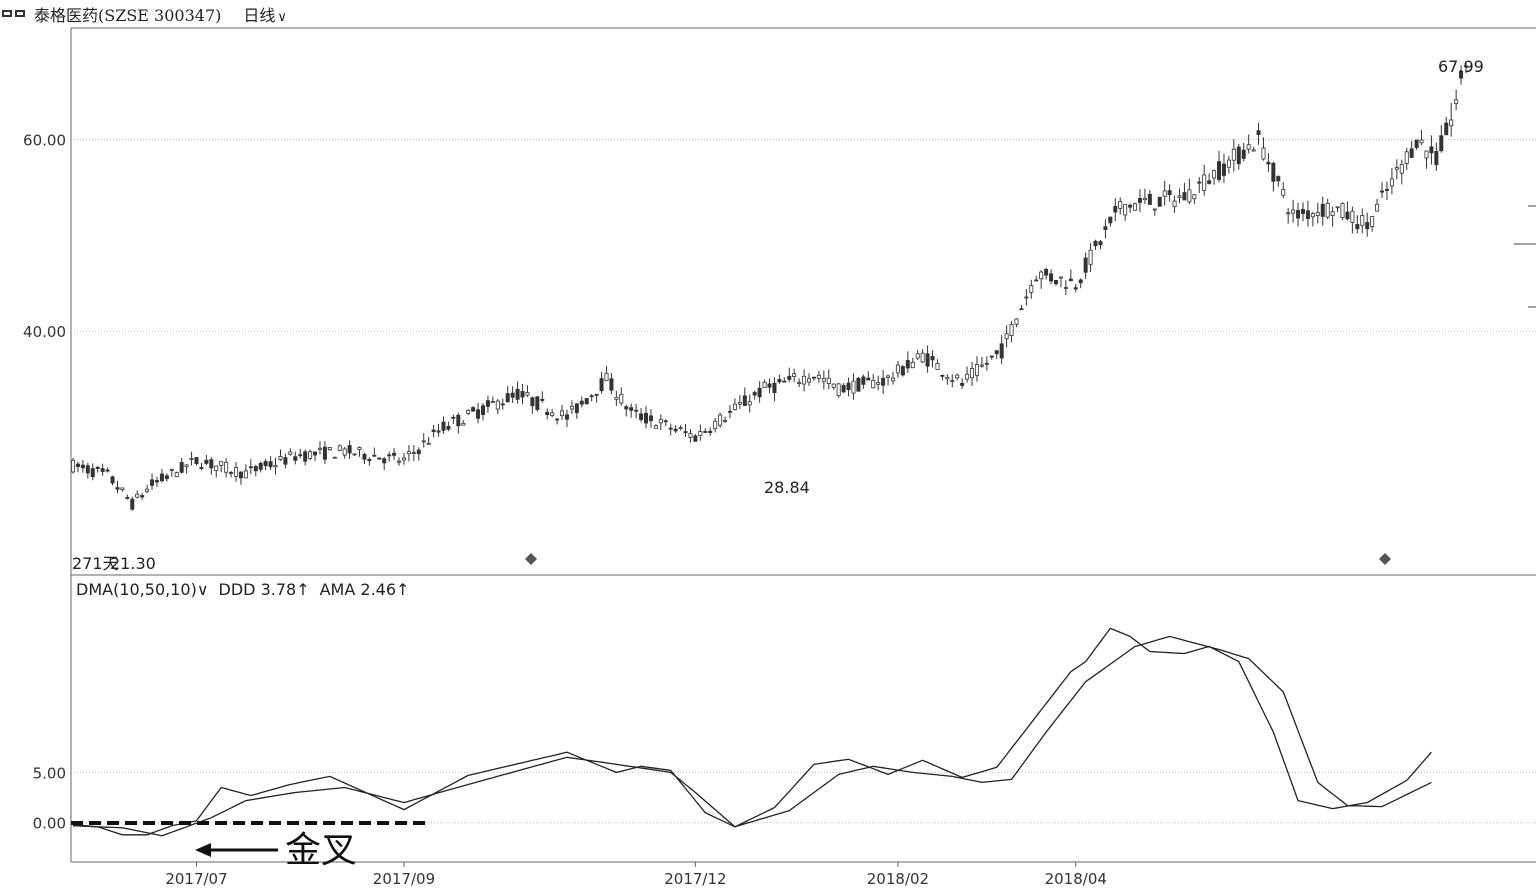 Image resolution: width=1536 pixels, height=891 pixels. I want to click on chevron-down-icon: ∨, so click(202, 589).